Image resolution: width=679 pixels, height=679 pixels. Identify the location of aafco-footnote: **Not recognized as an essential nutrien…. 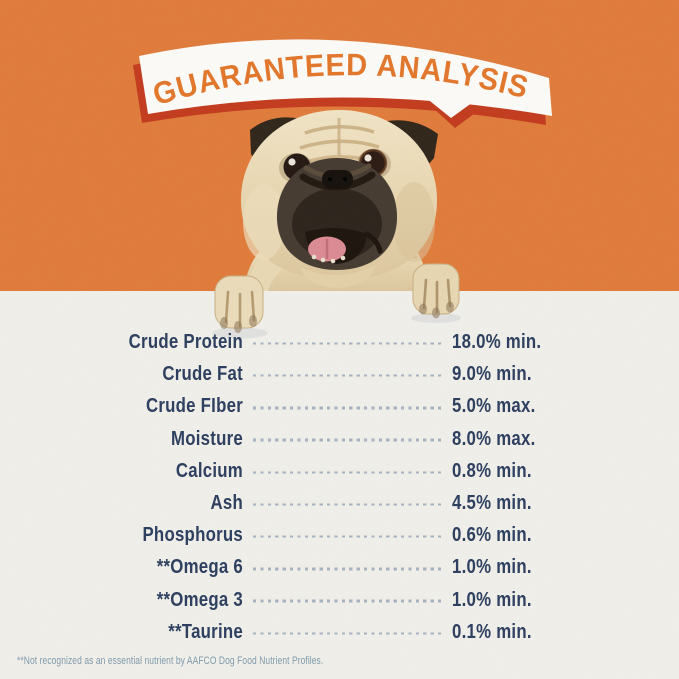
(170, 661).